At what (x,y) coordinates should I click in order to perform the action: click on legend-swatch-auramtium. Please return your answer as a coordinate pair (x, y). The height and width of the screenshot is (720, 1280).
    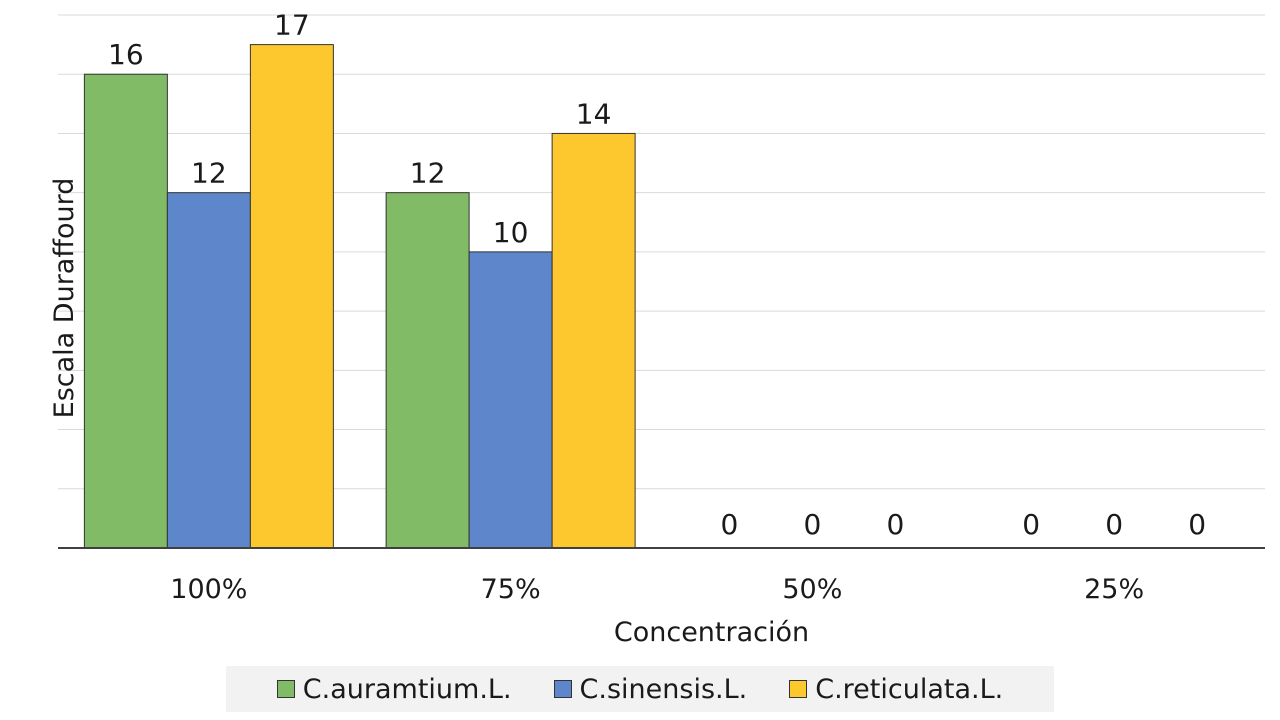
    Looking at the image, I should click on (285, 689).